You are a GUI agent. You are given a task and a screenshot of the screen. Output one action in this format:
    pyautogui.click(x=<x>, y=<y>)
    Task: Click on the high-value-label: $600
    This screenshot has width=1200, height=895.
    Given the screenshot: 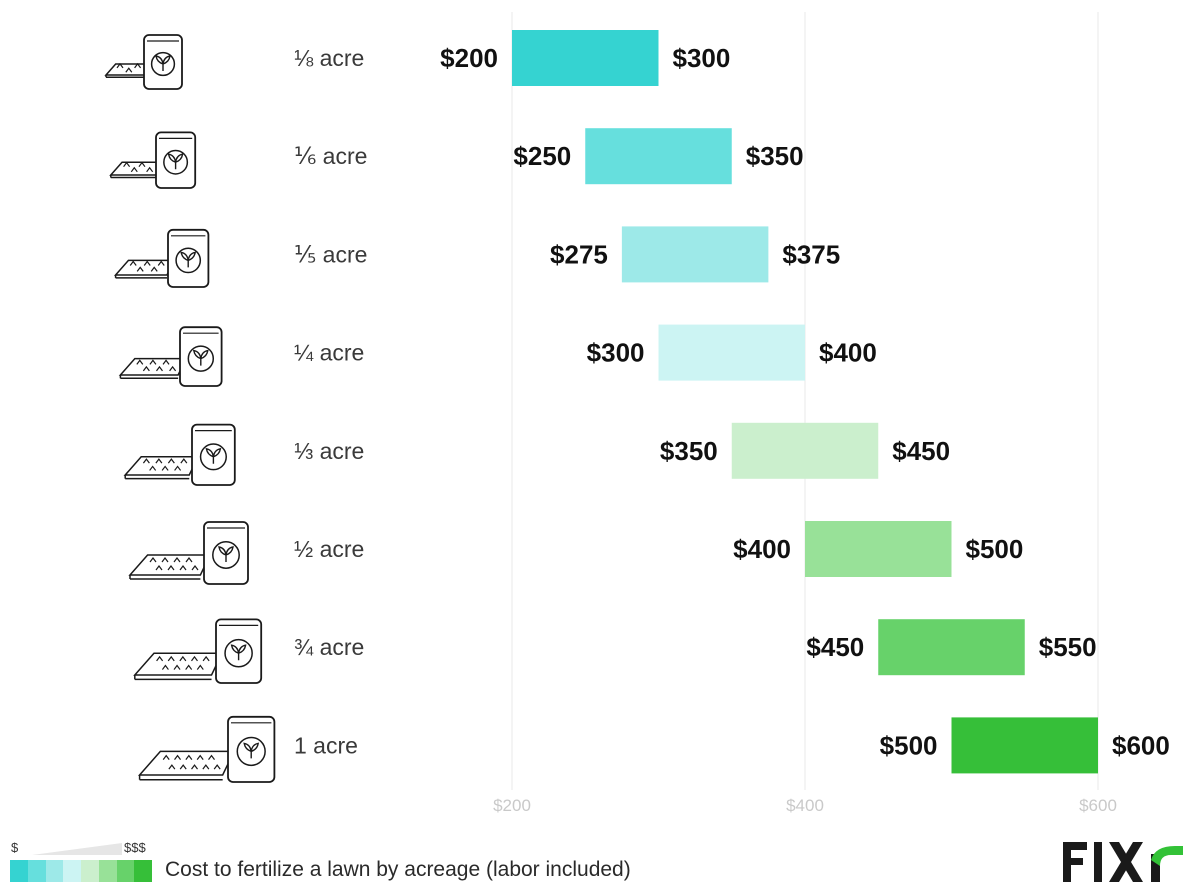 What is the action you would take?
    pyautogui.click(x=1141, y=745)
    